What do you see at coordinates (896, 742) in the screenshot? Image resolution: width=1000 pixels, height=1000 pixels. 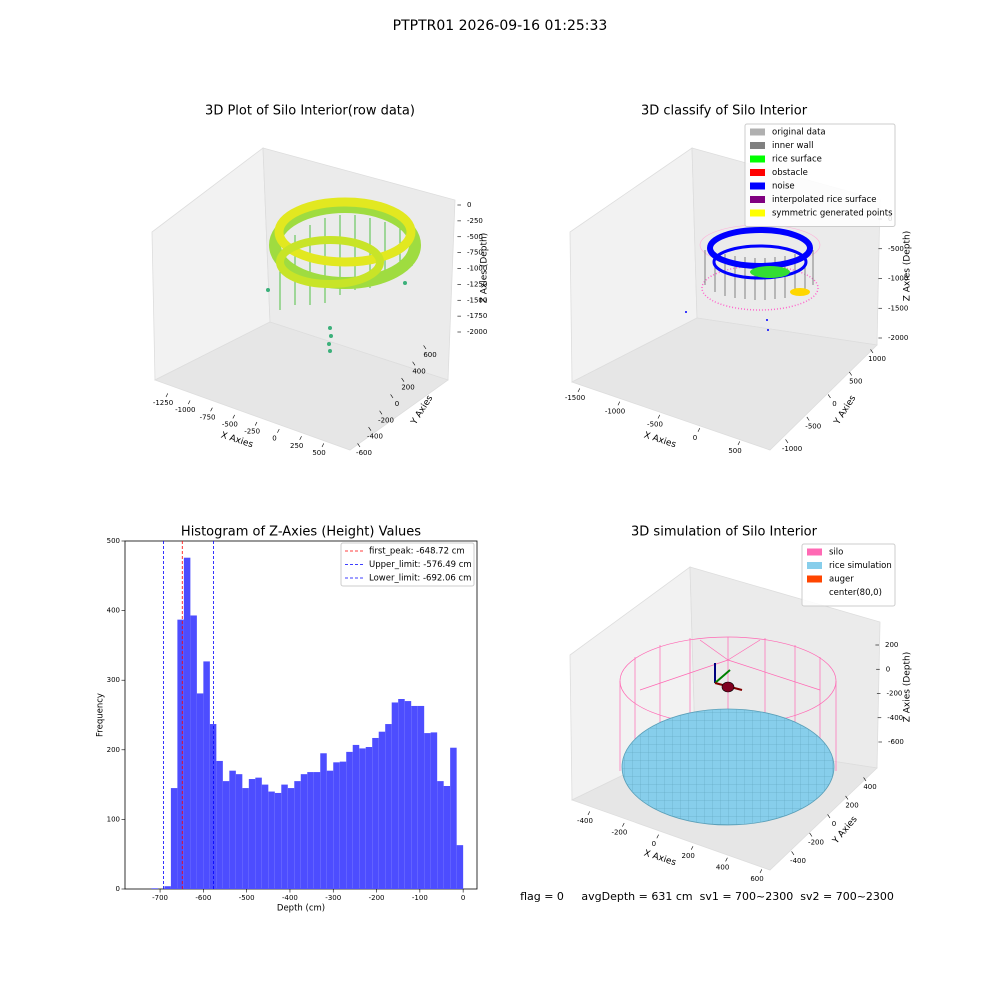 I see `z-tick-label: -600` at bounding box center [896, 742].